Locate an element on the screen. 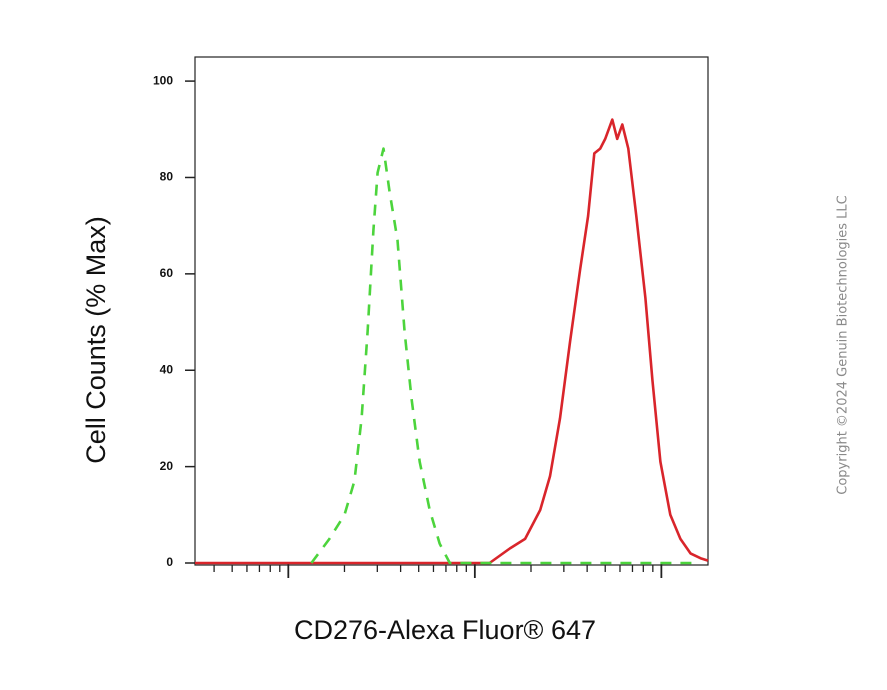 The height and width of the screenshot is (690, 887). y-tick-label: 100 is located at coordinates (163, 80).